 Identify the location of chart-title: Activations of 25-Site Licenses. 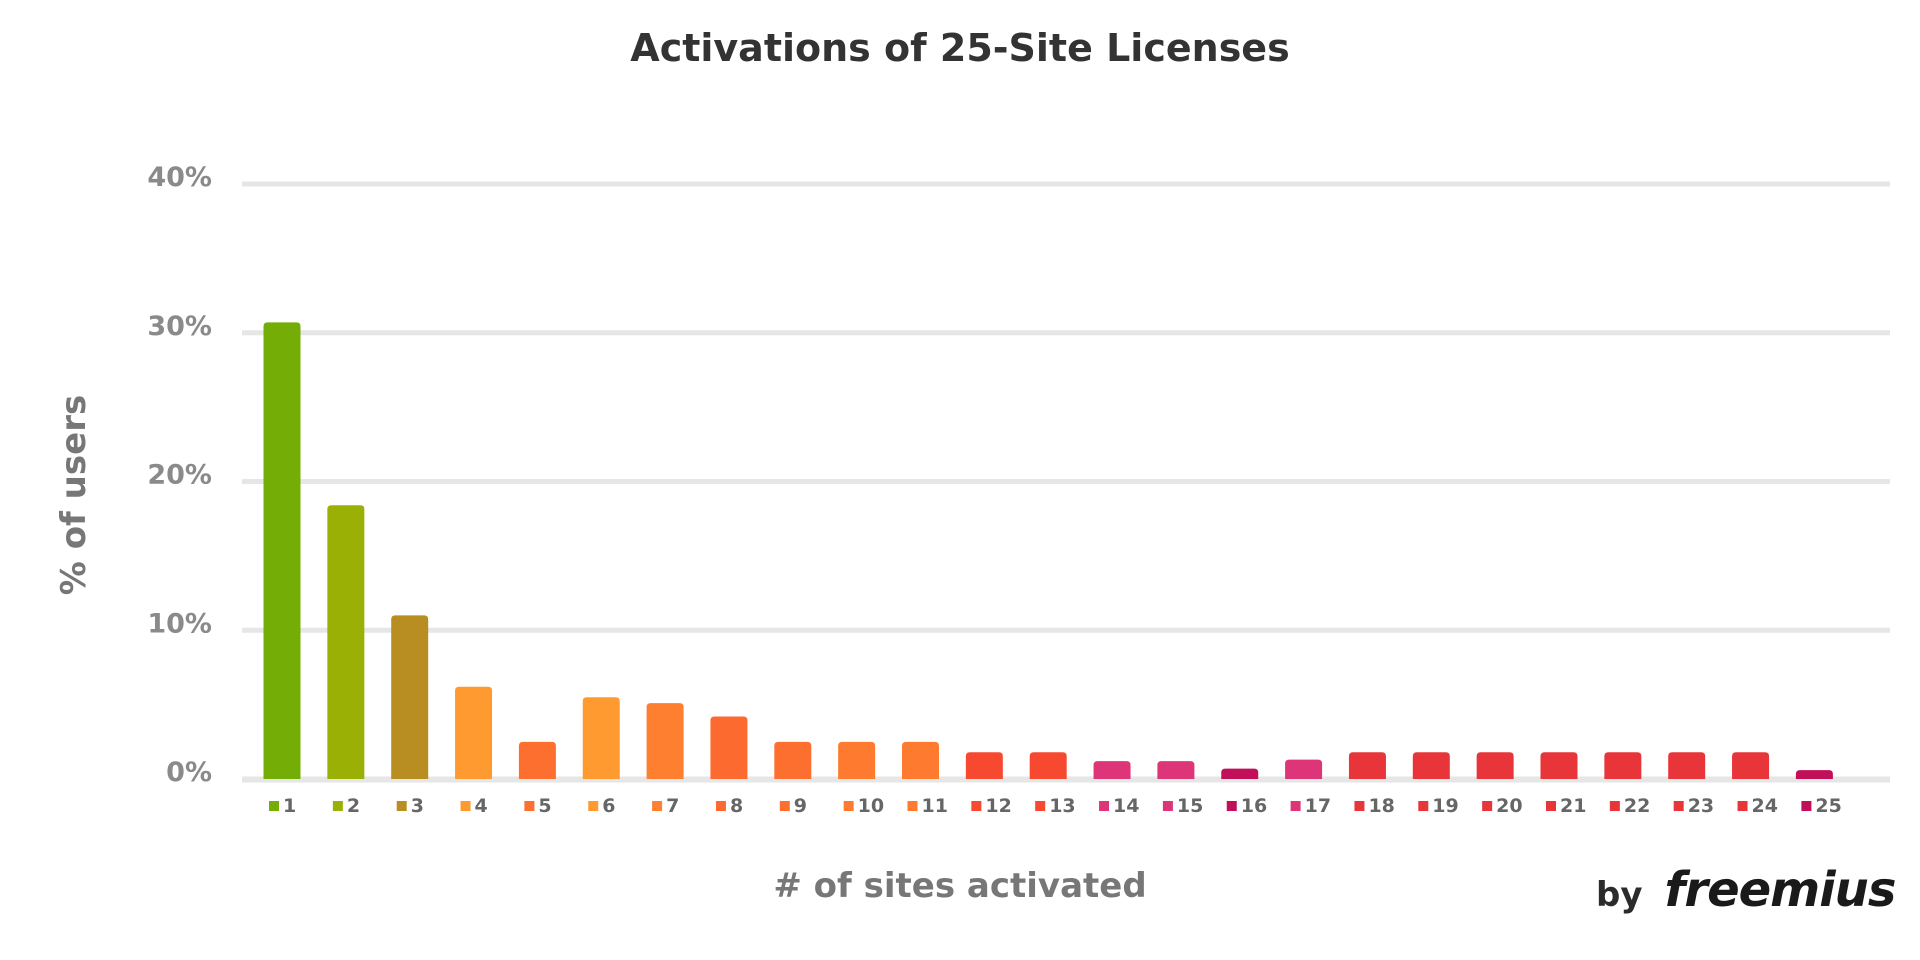
(960, 48).